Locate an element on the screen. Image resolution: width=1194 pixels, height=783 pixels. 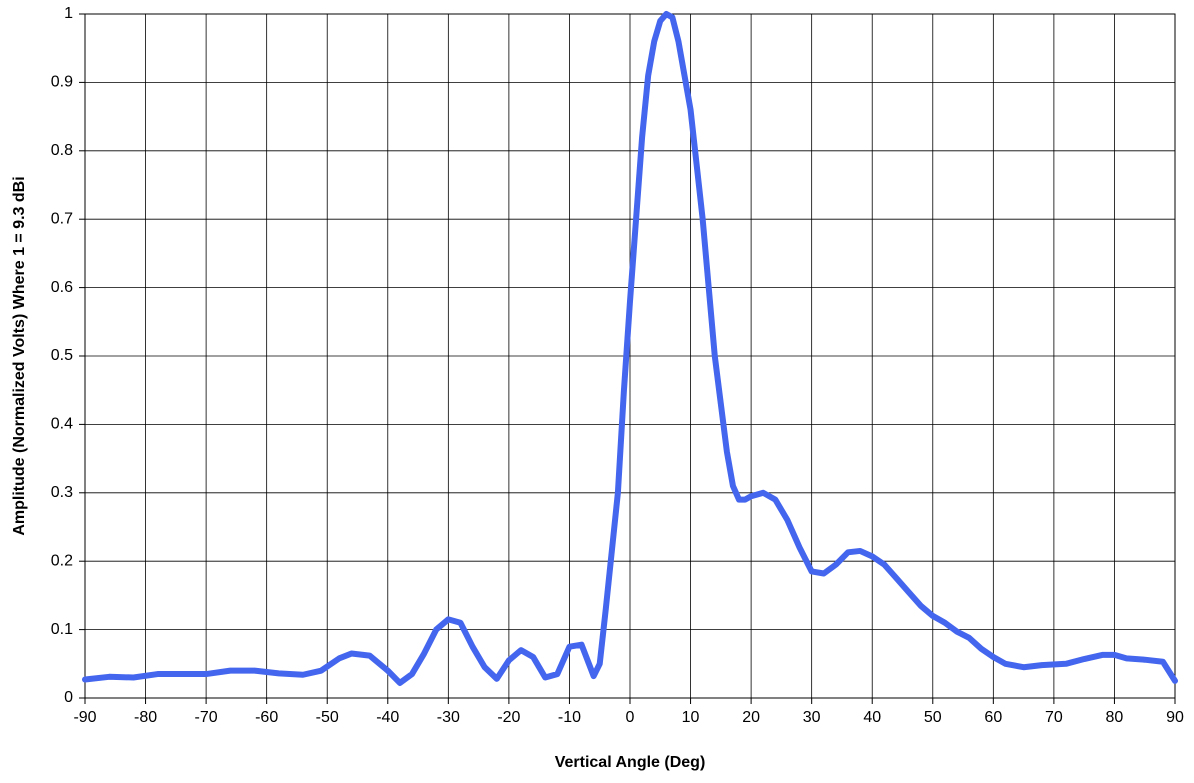
x-tick-label: 30 is located at coordinates (812, 717).